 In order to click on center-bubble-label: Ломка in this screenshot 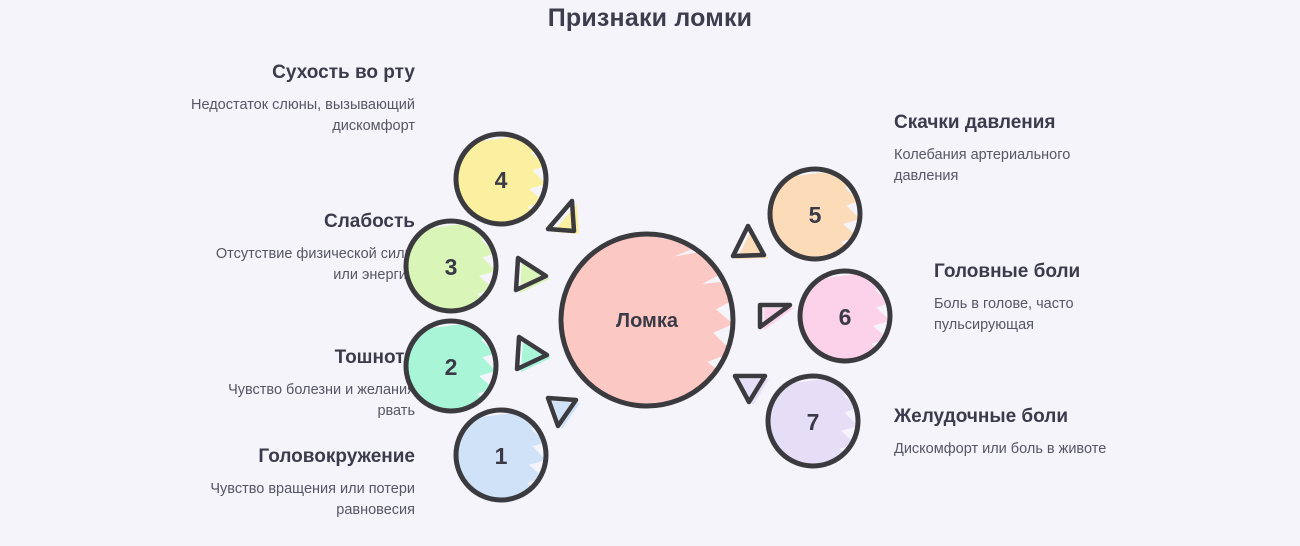, I will do `click(647, 321)`.